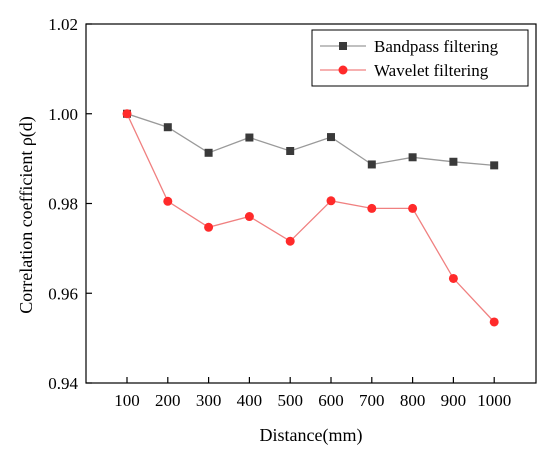  I want to click on x-axis-title: Distance(mm), so click(311, 435).